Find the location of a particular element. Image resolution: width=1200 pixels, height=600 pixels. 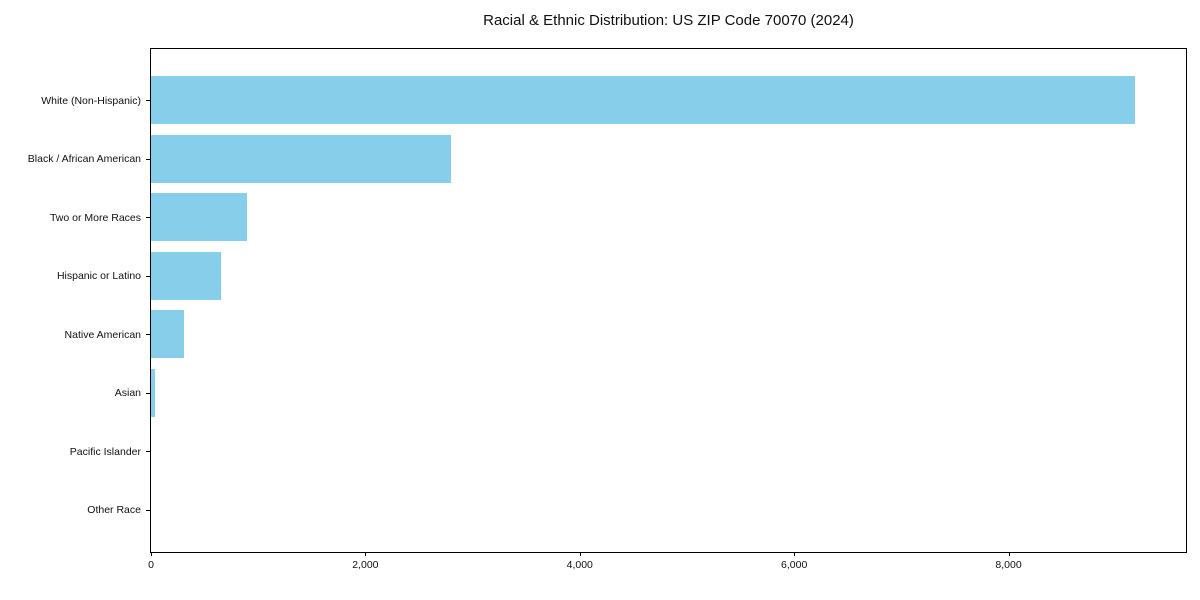

y-tick-label-pacific-islander: Pacific Islander is located at coordinates (105, 451).